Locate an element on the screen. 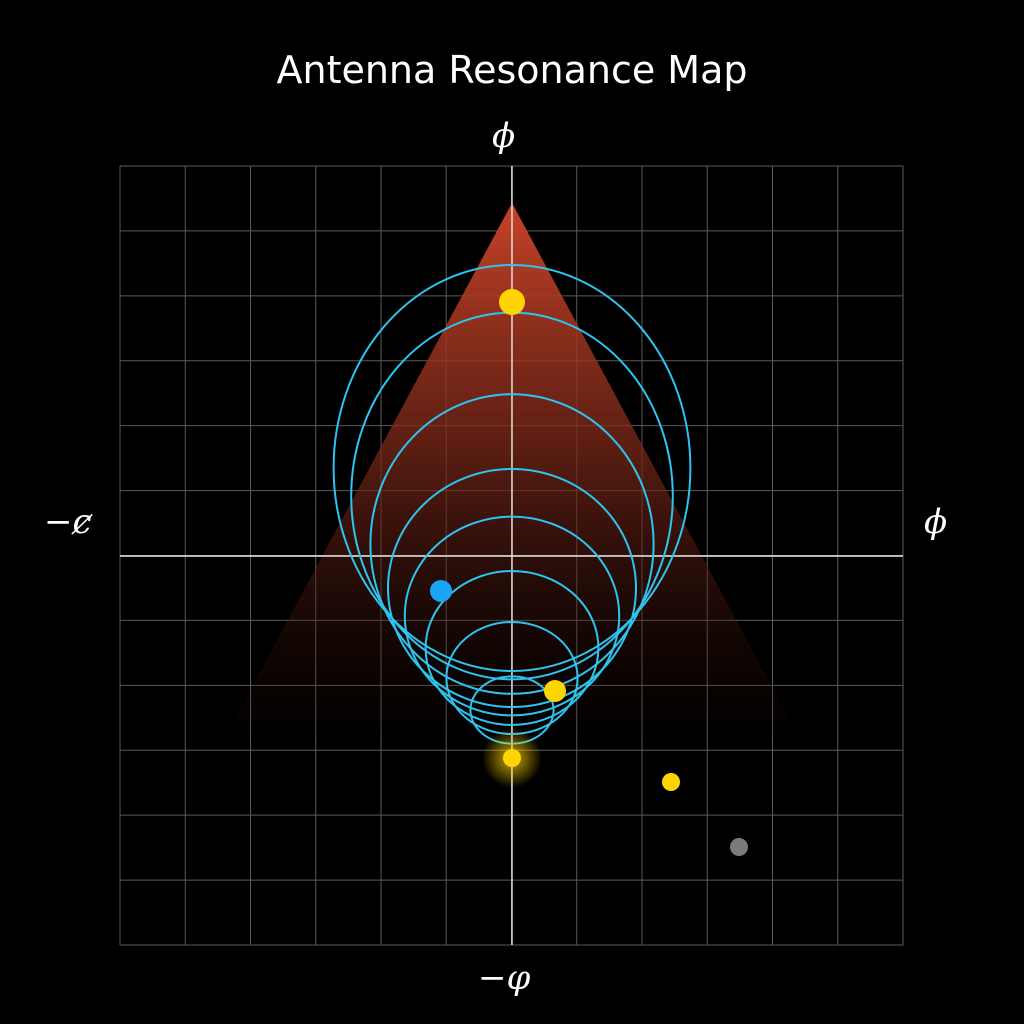 The image size is (1024, 1024). axis-label-left: −ȼ is located at coordinates (68, 522).